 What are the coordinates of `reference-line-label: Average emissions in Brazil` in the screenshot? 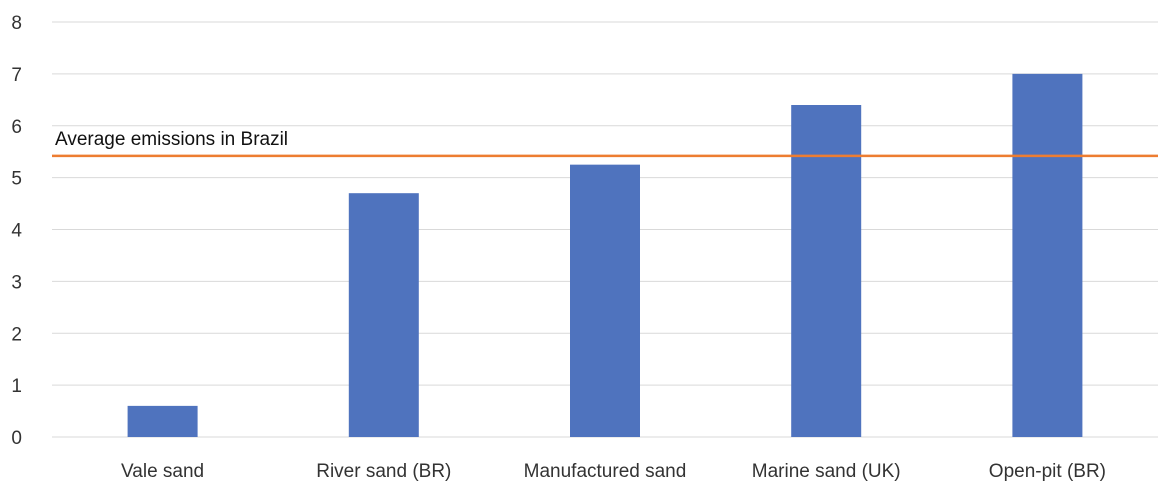 It's located at (171, 139).